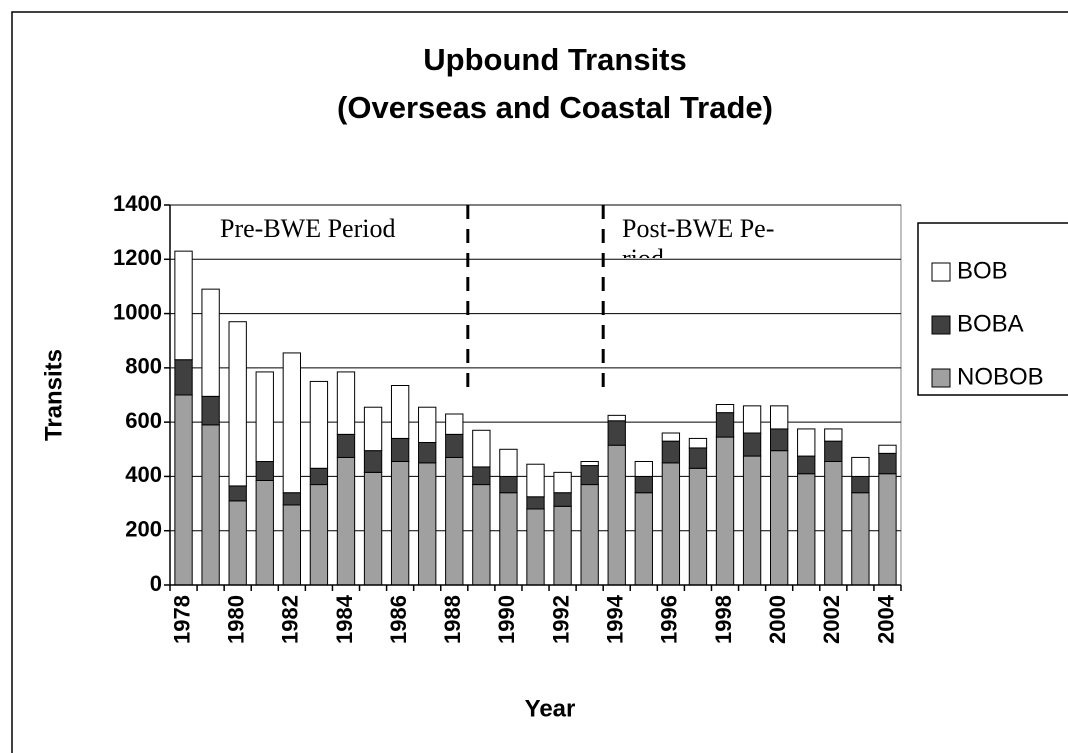  Describe the element at coordinates (669, 619) in the screenshot. I see `x-tick-label: 1996` at that location.